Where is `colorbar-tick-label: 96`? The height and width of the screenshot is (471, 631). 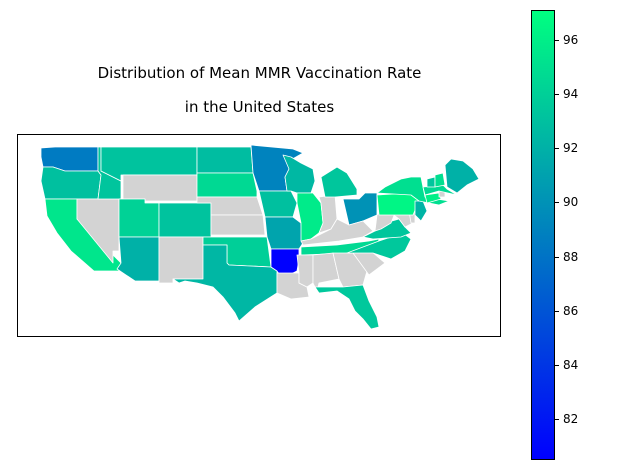
colorbar-tick-label: 96 is located at coordinates (571, 40).